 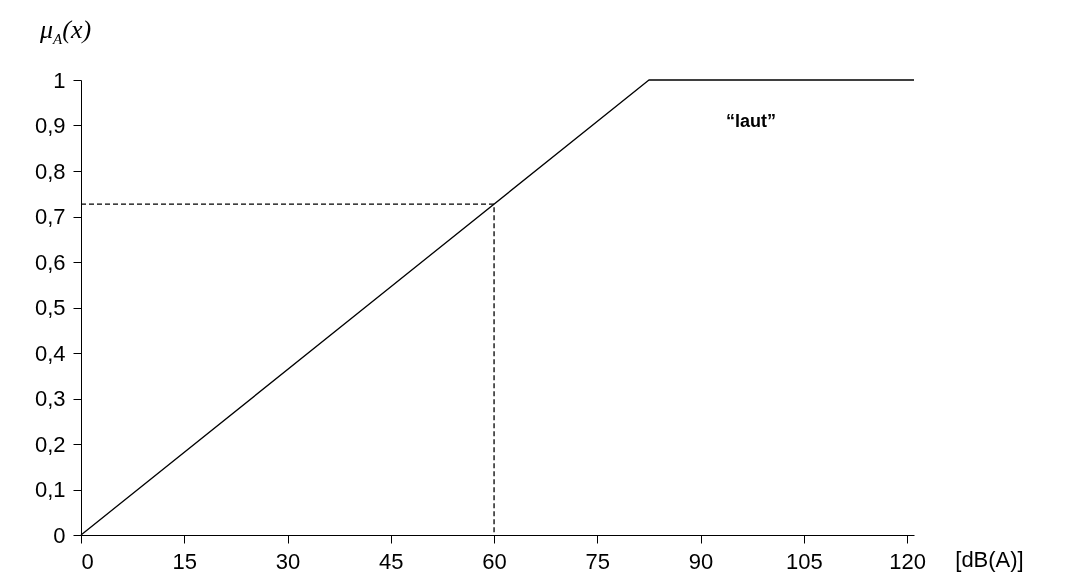 What do you see at coordinates (907, 561) in the screenshot?
I see `x-tick-label: 120` at bounding box center [907, 561].